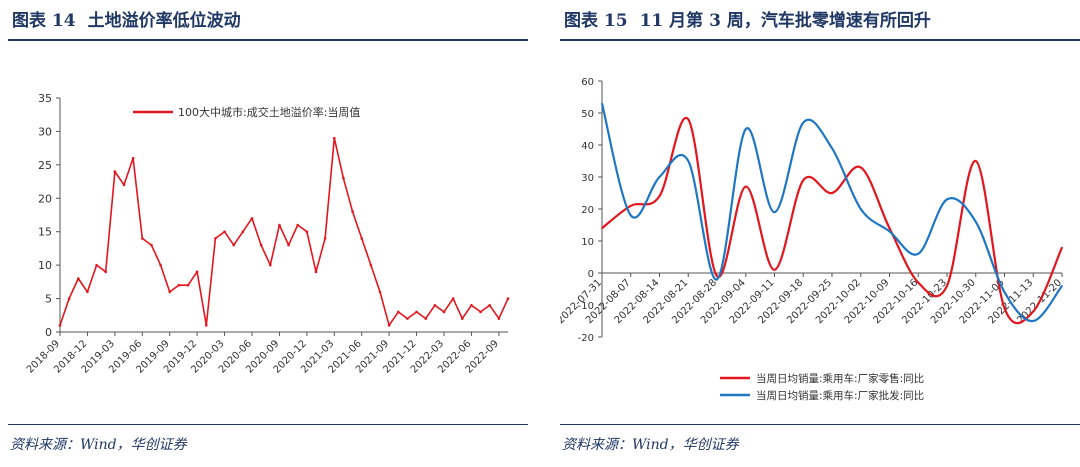 The height and width of the screenshot is (467, 1080). Describe the element at coordinates (48, 299) in the screenshot. I see `left-y-tick-label: 5` at that location.